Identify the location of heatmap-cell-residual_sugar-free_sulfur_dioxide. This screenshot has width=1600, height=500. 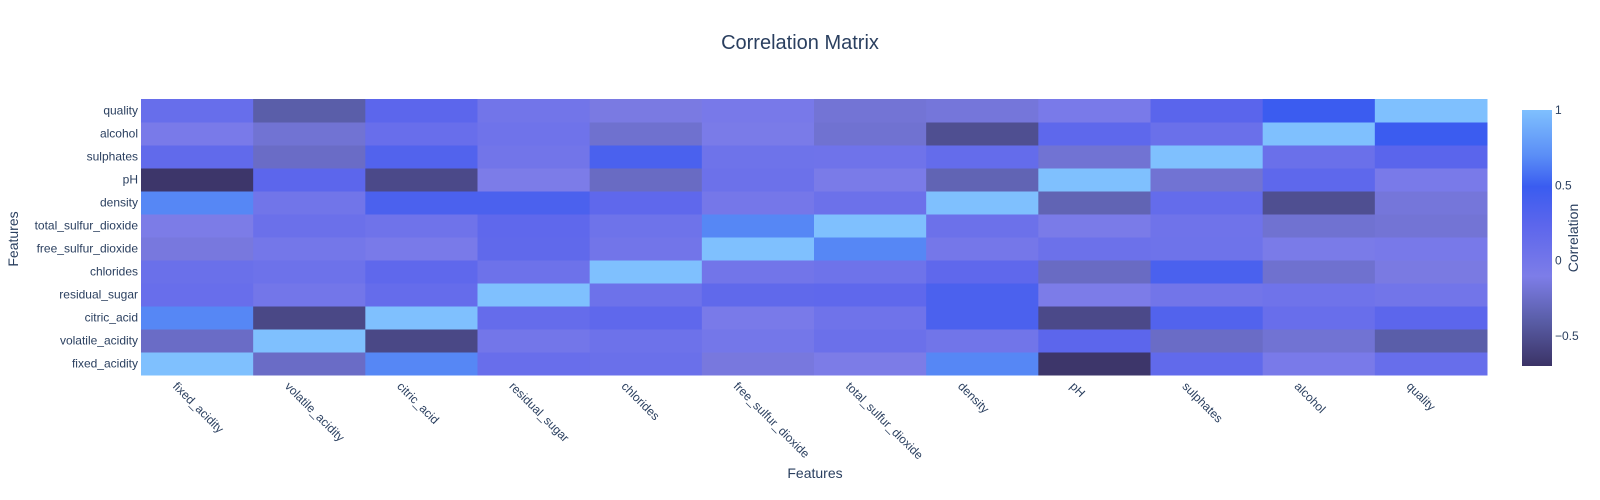
(758, 295).